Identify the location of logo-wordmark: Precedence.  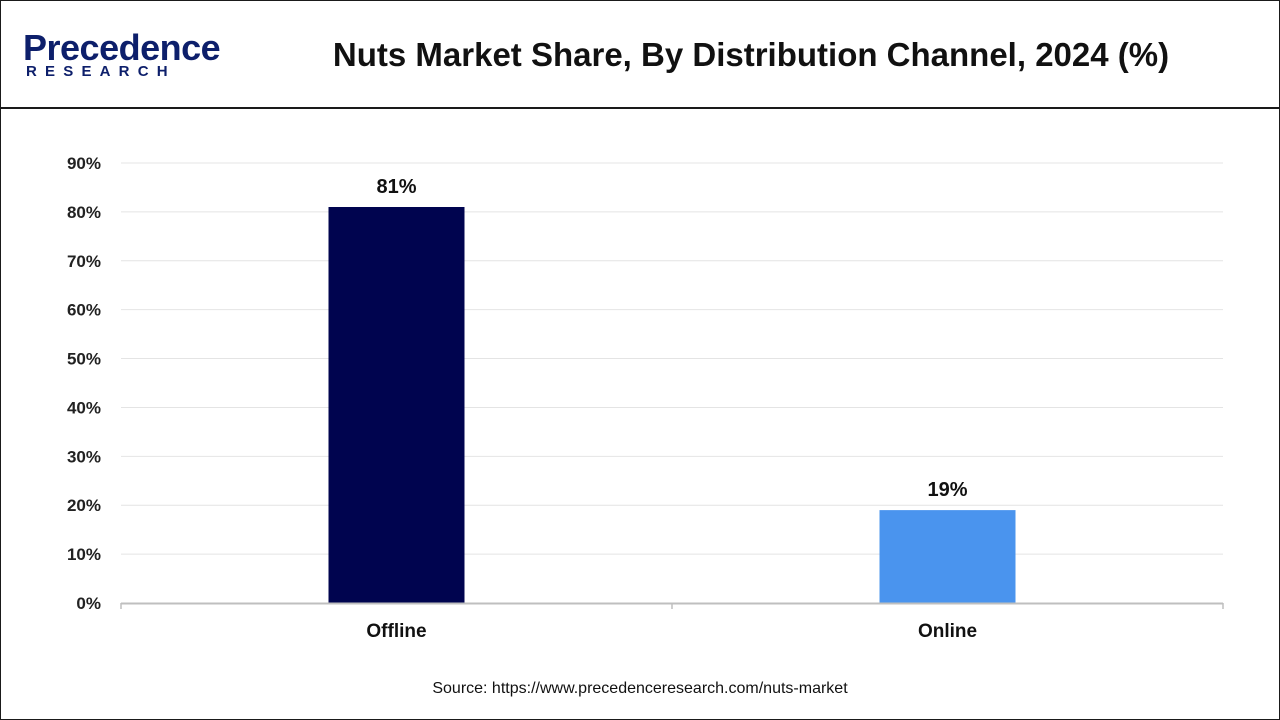
(122, 47).